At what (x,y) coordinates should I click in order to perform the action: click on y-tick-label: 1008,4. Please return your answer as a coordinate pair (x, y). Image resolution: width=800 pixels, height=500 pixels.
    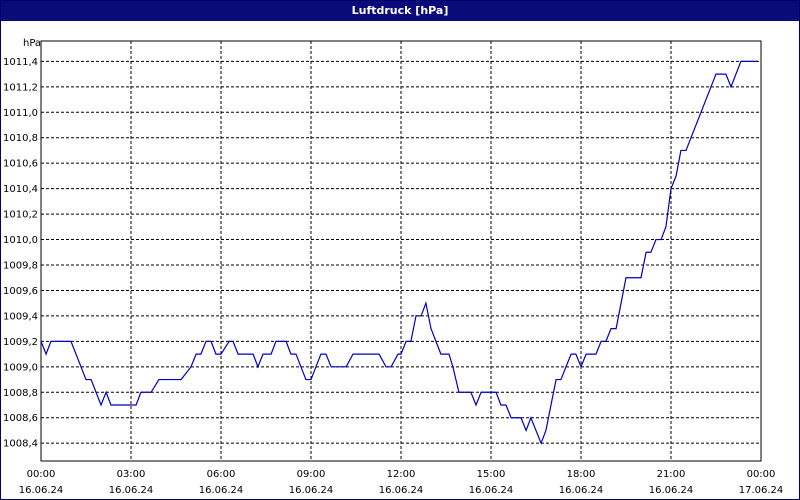
    Looking at the image, I should click on (20, 444).